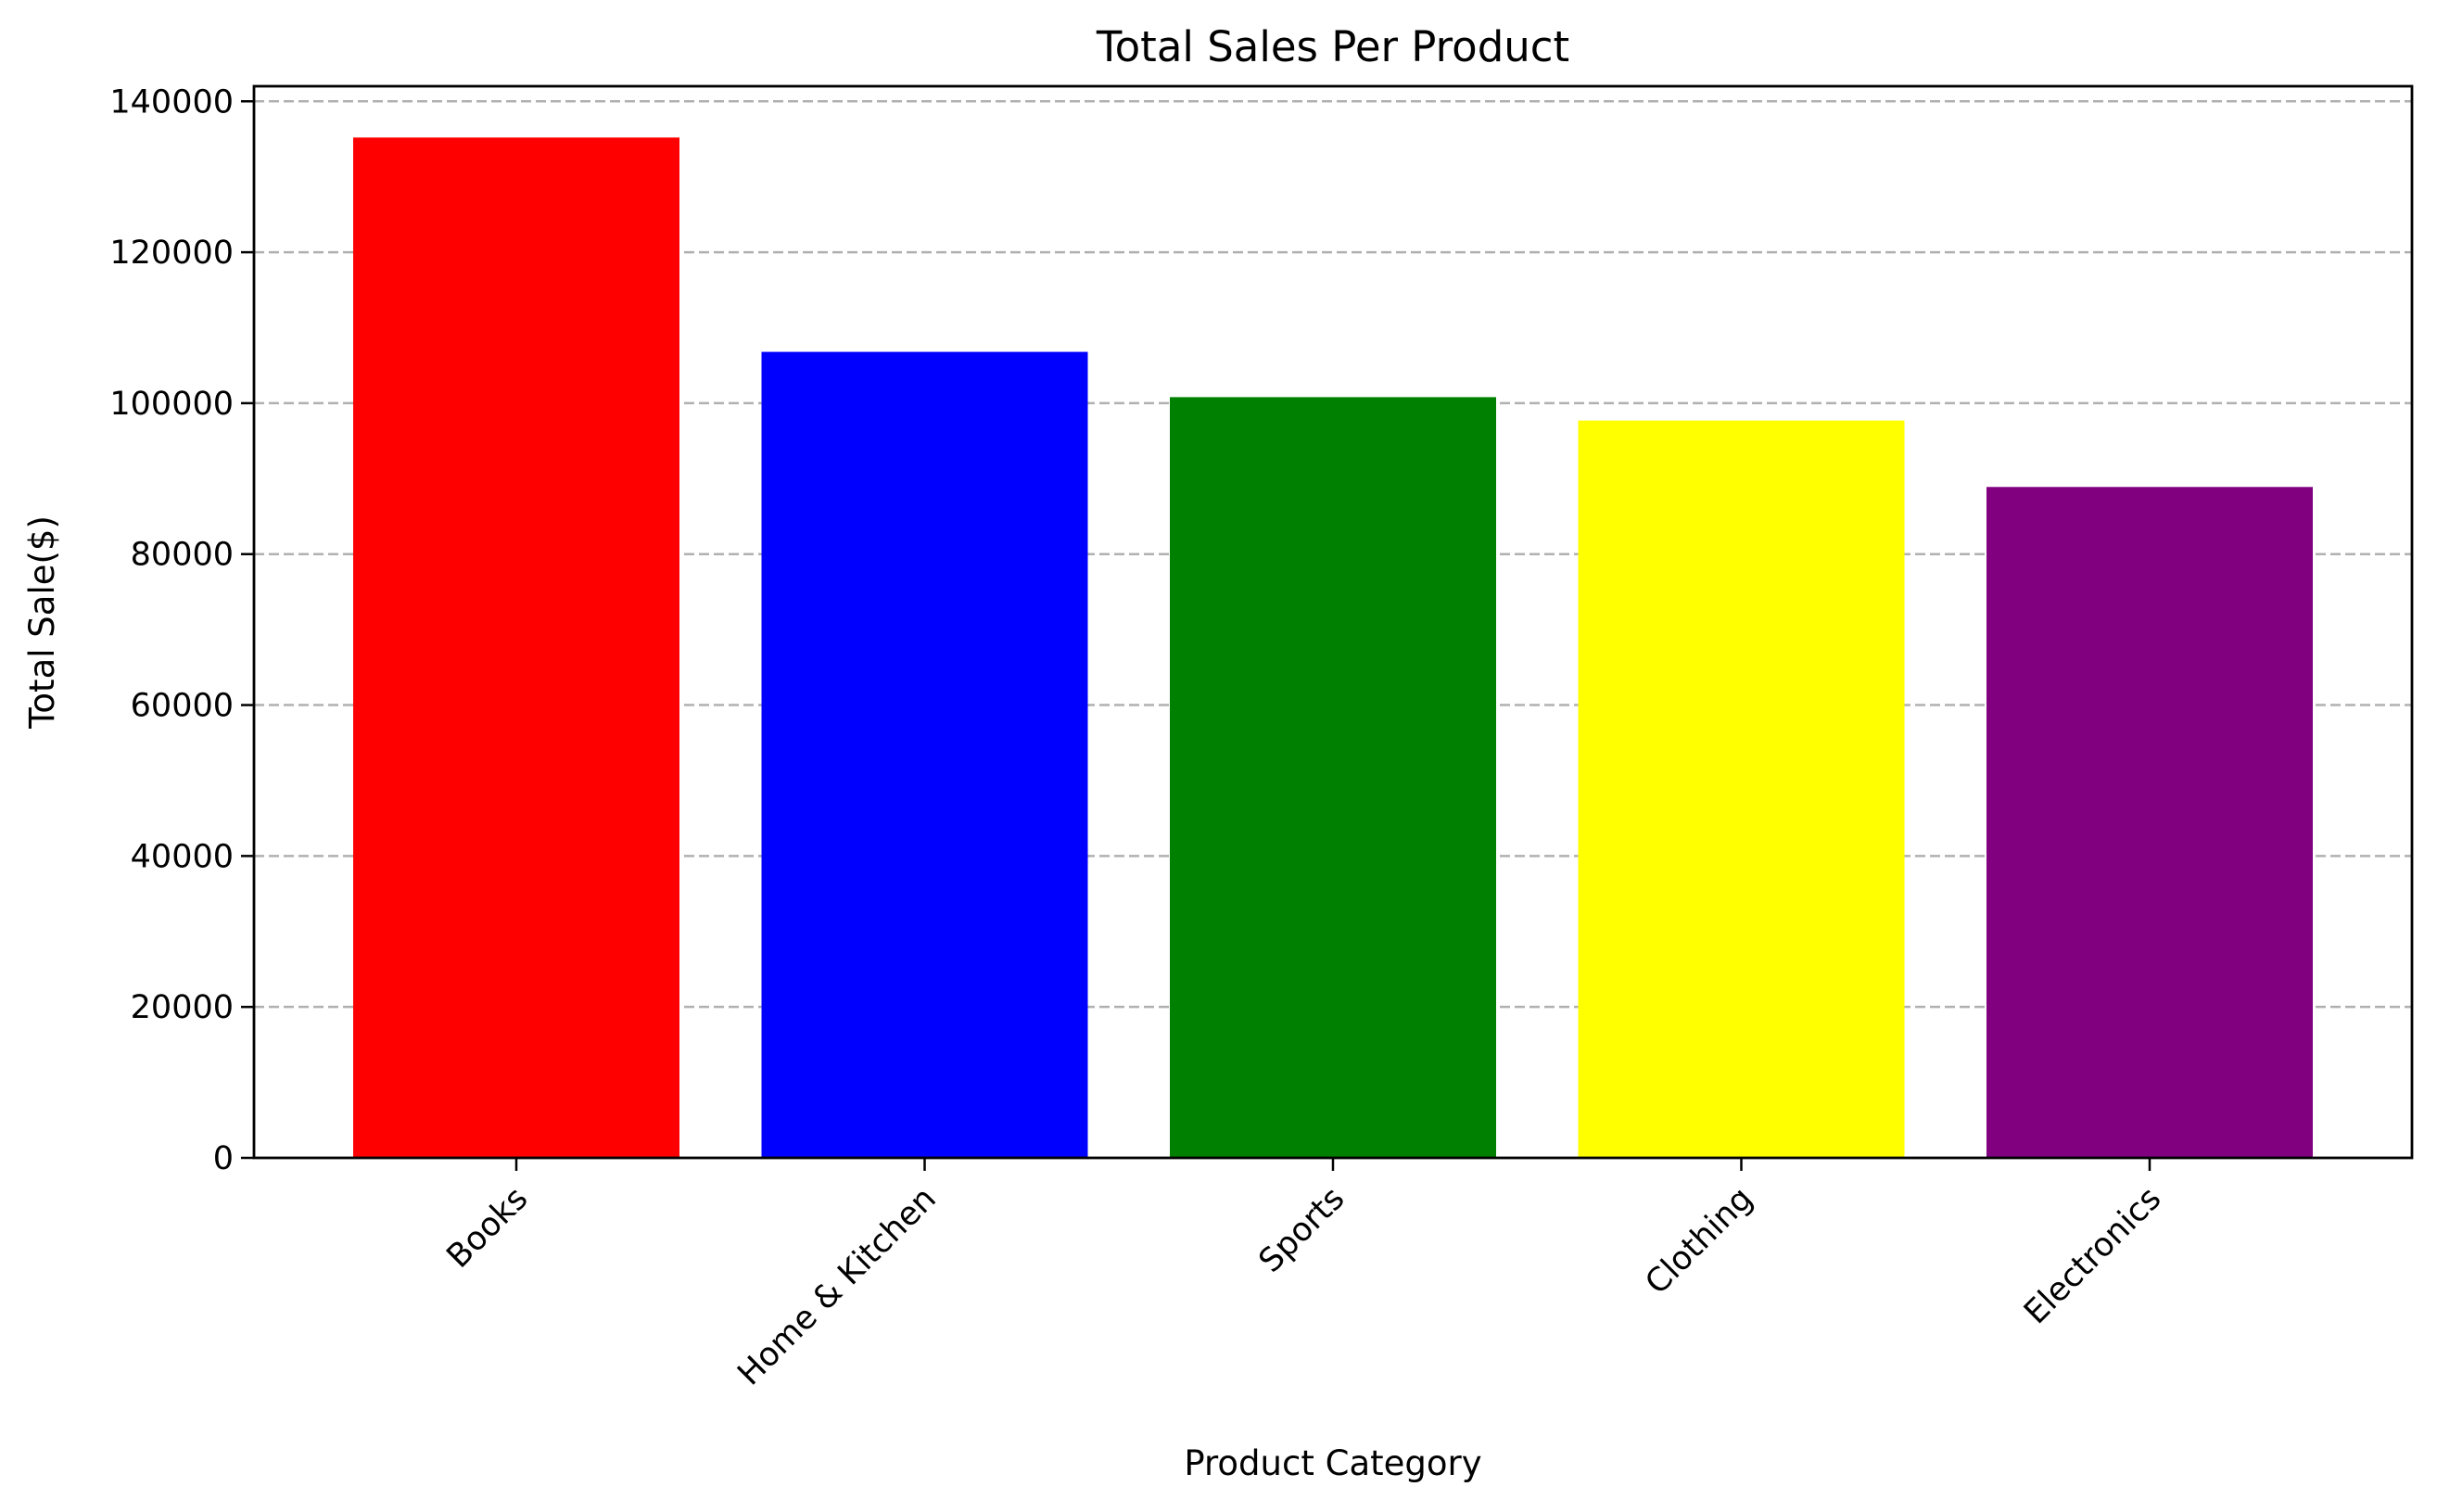 This screenshot has width=2437, height=1512. What do you see at coordinates (1333, 46) in the screenshot?
I see `chart-title: Total Sales Per Product` at bounding box center [1333, 46].